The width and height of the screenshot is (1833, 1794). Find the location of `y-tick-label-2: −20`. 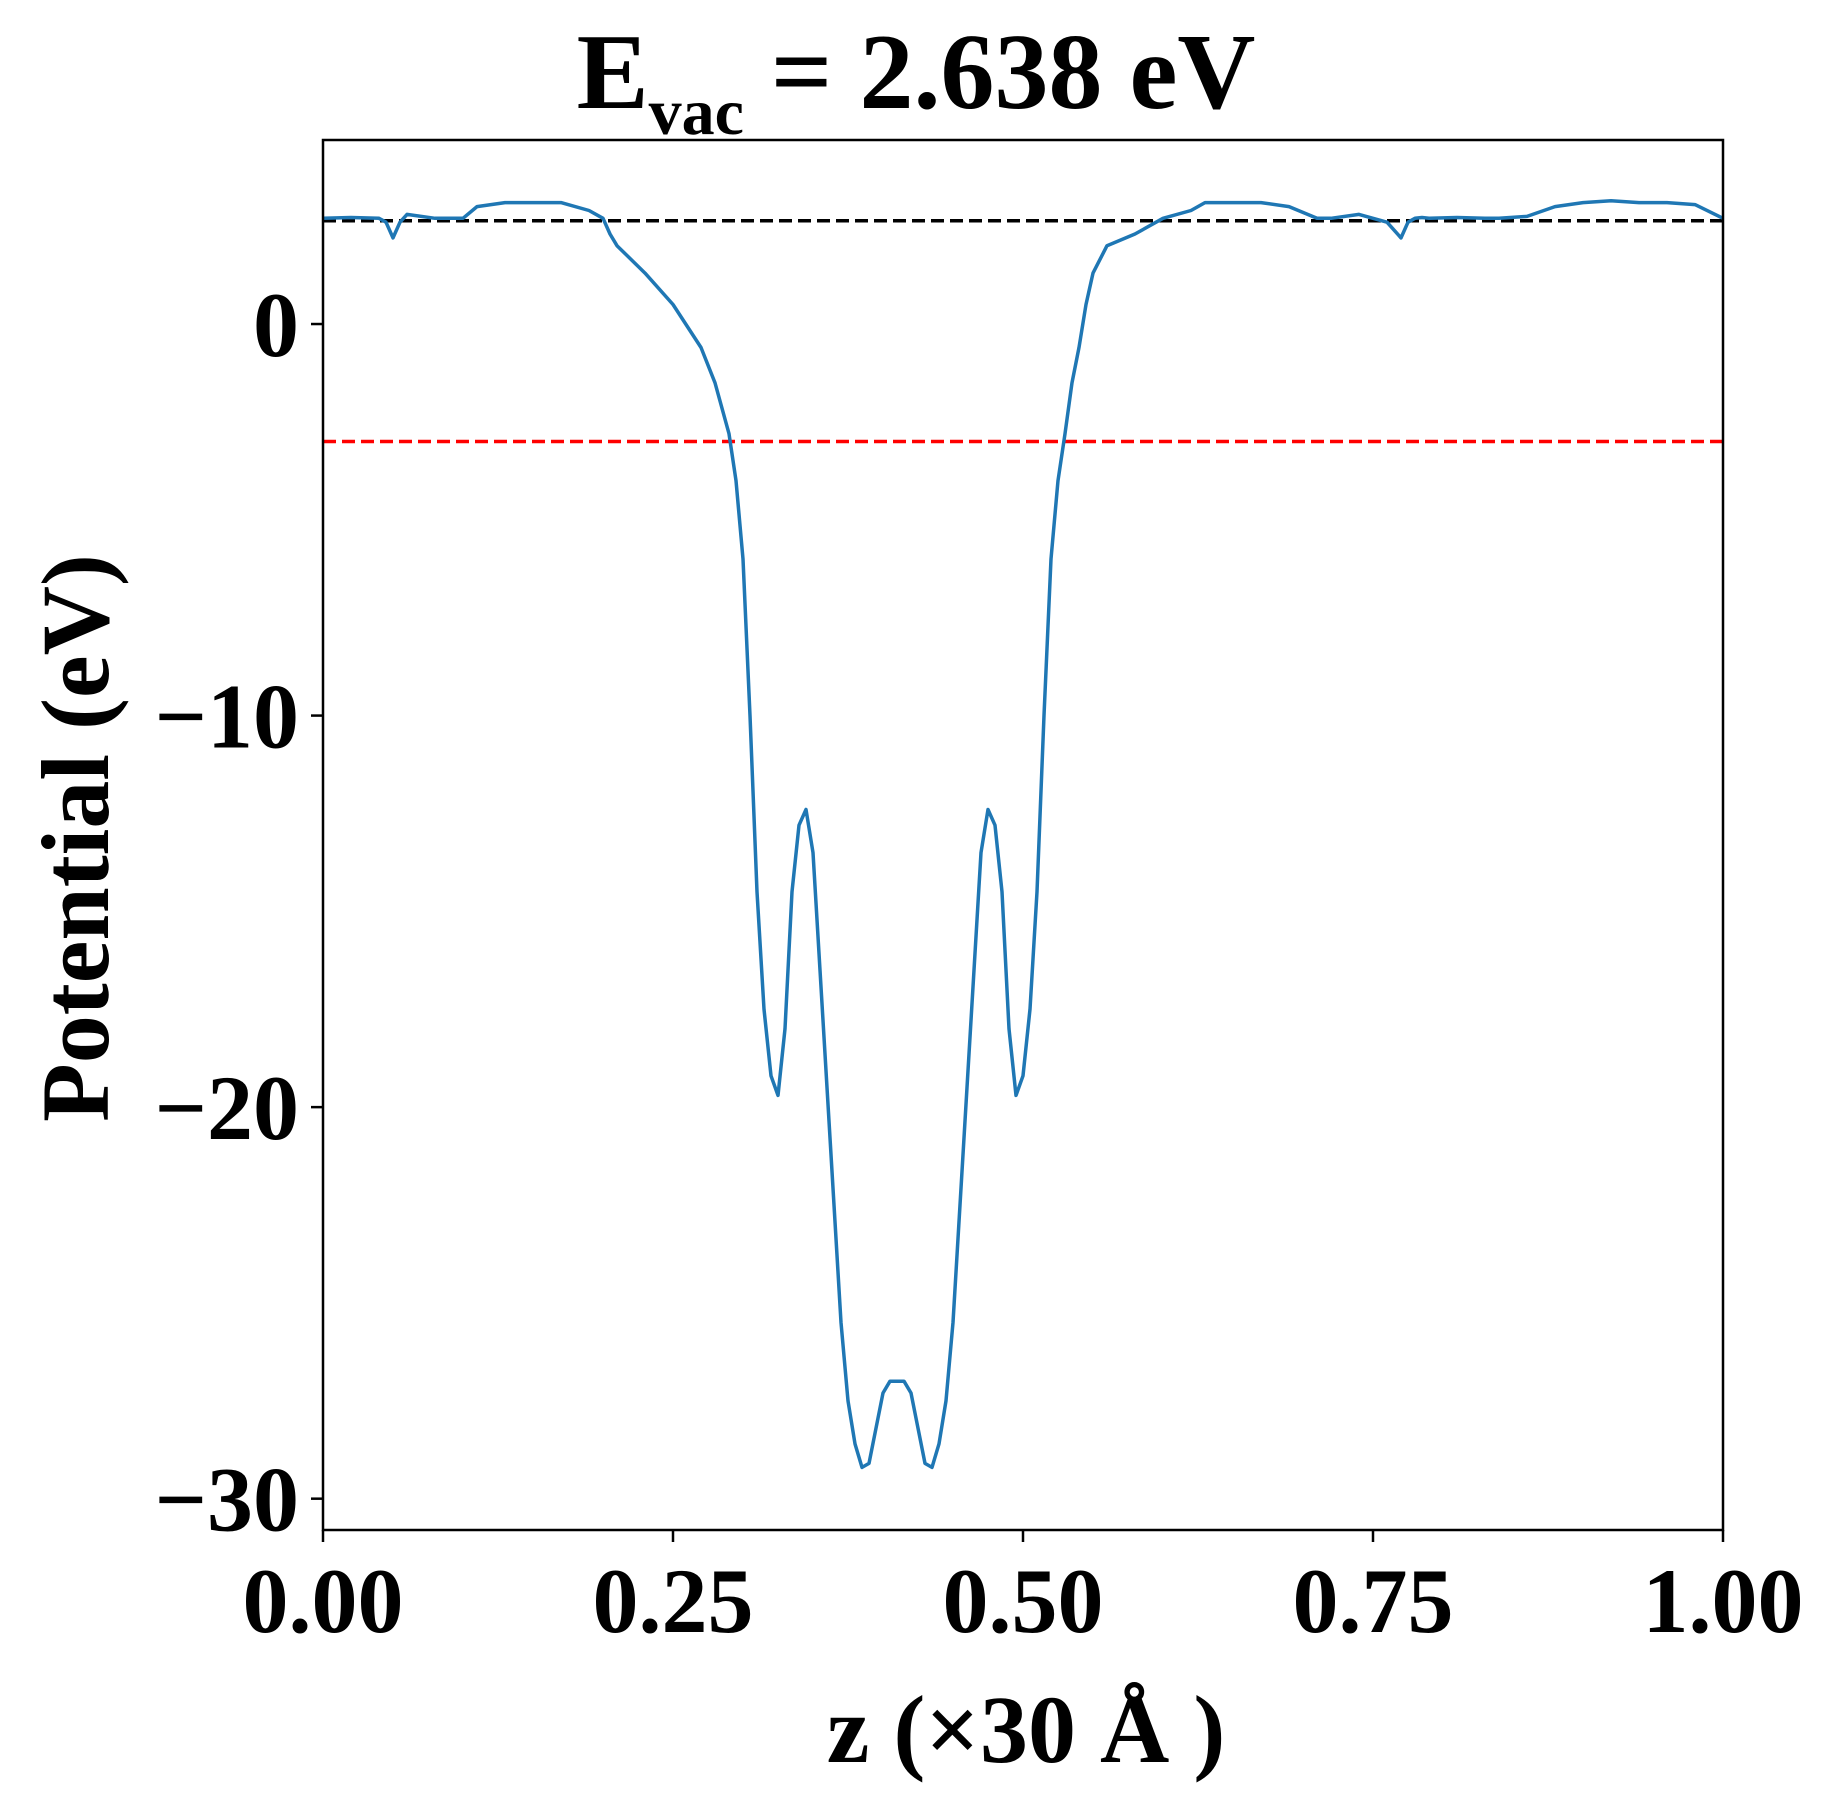

y-tick-label-2: −20 is located at coordinates (227, 1108).